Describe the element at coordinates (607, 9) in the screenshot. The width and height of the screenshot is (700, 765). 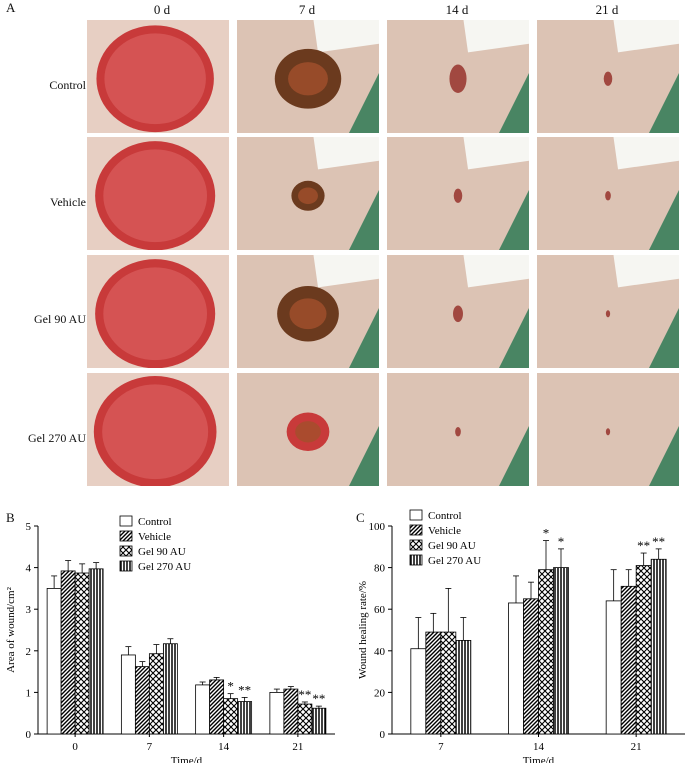
I see `col-header-21d: 21 d` at that location.